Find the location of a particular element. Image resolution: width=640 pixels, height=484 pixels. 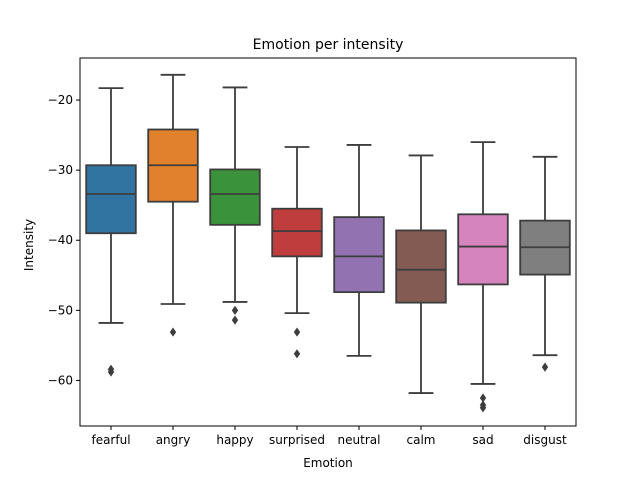

x-tick-label-angry: angry is located at coordinates (173, 440).